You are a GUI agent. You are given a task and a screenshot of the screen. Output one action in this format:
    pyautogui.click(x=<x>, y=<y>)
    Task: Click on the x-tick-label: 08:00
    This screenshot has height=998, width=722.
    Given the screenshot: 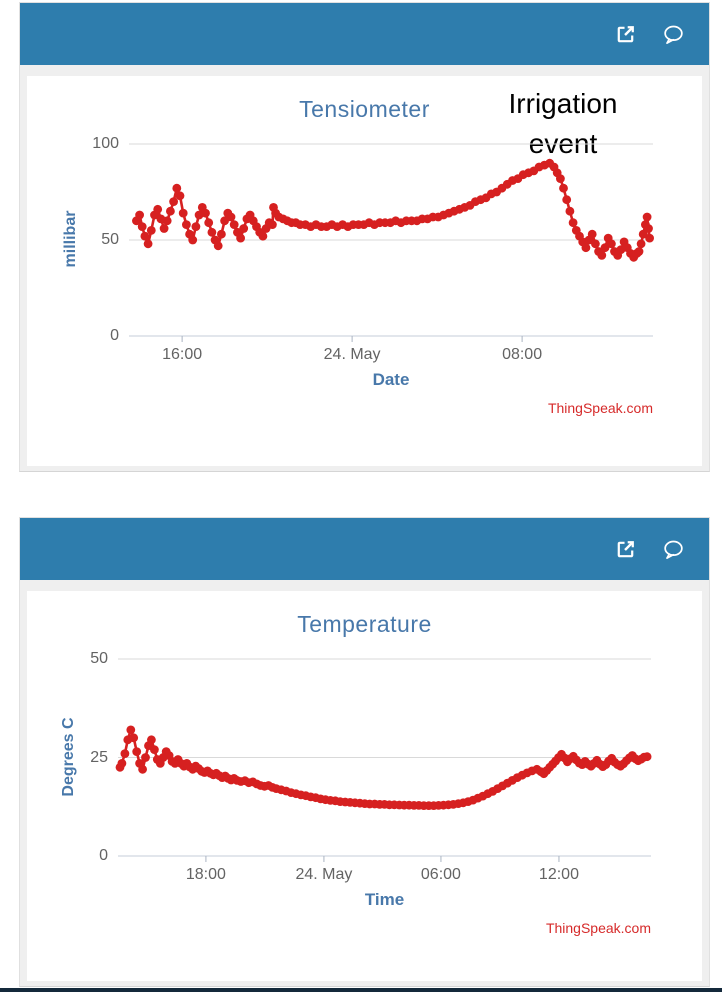 What is the action you would take?
    pyautogui.click(x=522, y=354)
    